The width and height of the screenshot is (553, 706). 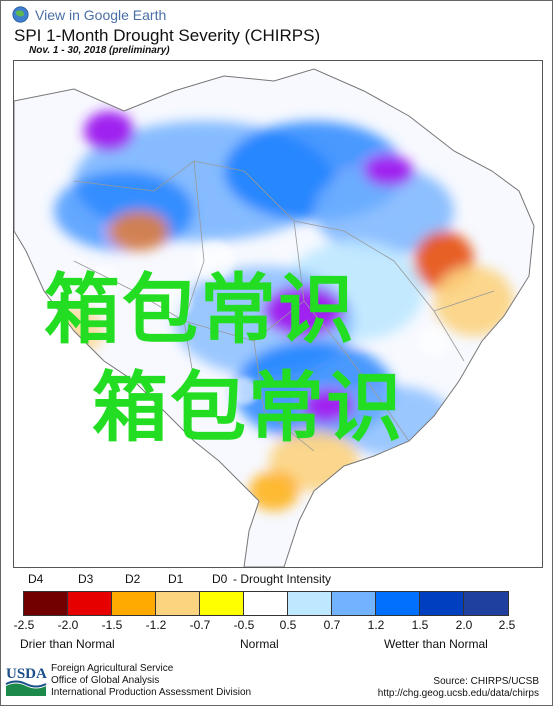 What do you see at coordinates (332, 625) in the screenshot?
I see `legend-tick: 0.7` at bounding box center [332, 625].